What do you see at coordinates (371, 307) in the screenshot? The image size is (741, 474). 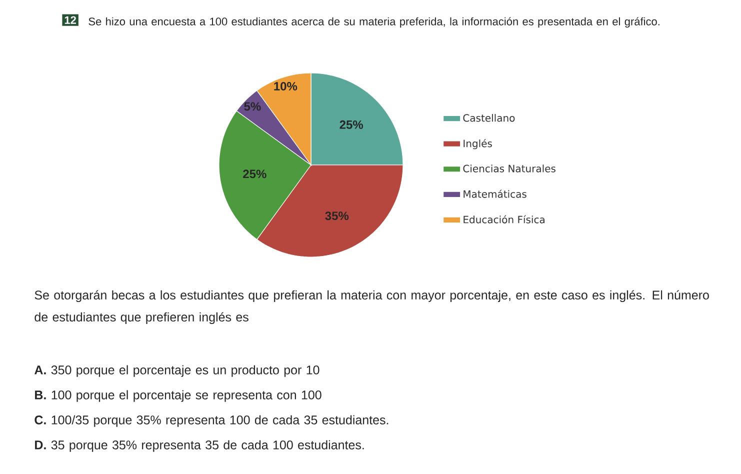 I see `text: Se otorgarán becas a los estudiantes que prefieran la materia con mayor porcentaje, en este caso es inglés. El número de estudiantes que prefieren inglés es` at bounding box center [371, 307].